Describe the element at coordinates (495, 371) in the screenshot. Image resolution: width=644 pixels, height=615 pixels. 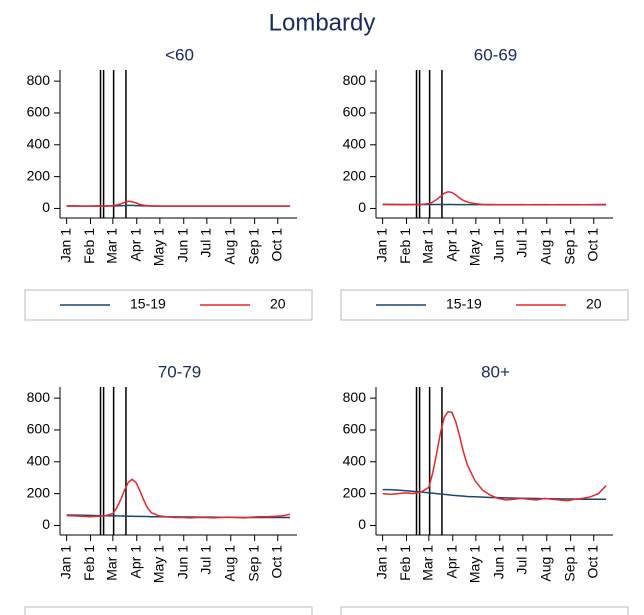
I see `panel-title: 80+` at that location.